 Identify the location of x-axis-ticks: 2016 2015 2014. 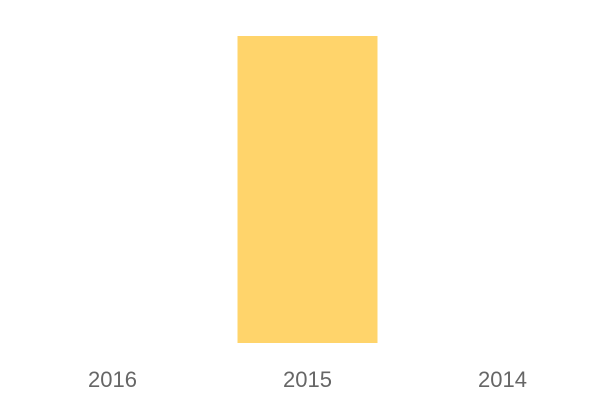
(307, 379).